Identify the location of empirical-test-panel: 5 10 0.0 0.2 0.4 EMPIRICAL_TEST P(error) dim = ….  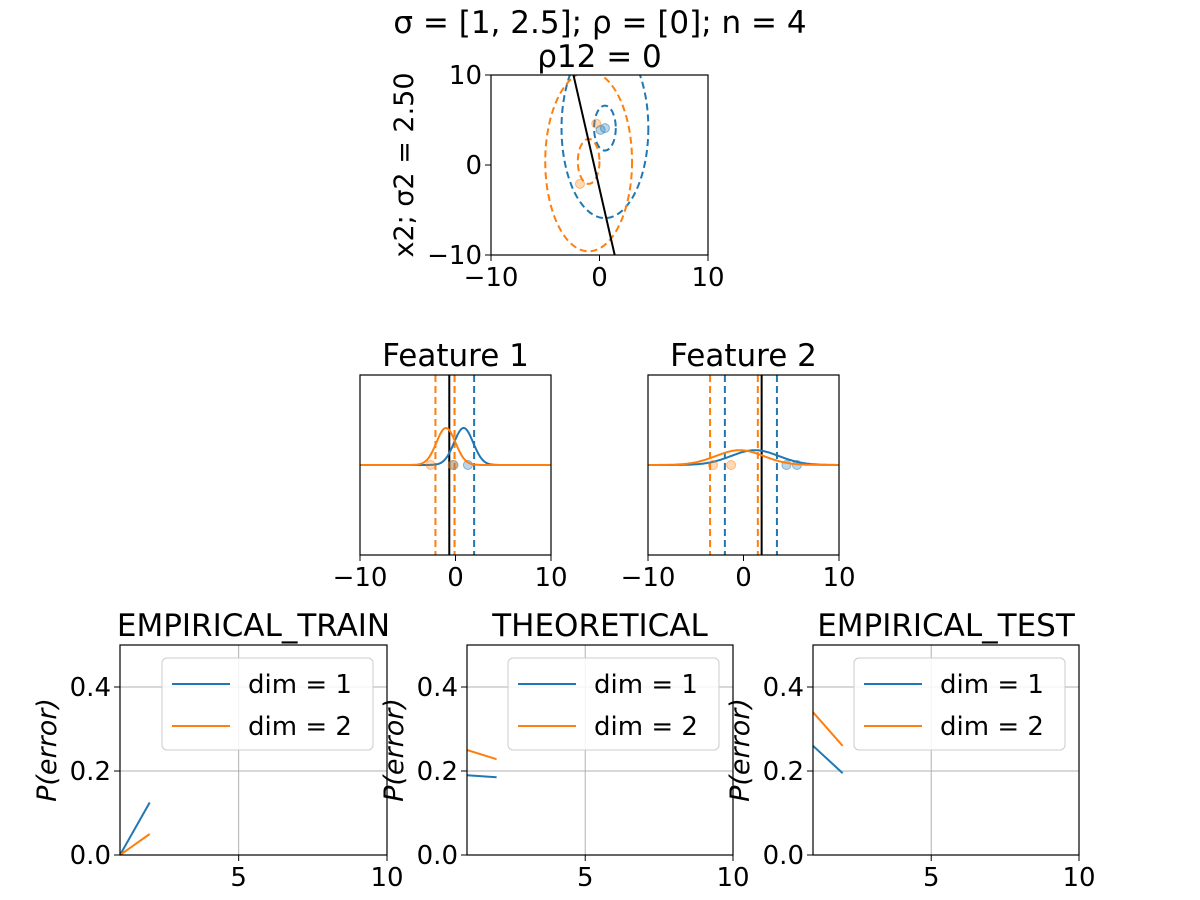
(910, 750).